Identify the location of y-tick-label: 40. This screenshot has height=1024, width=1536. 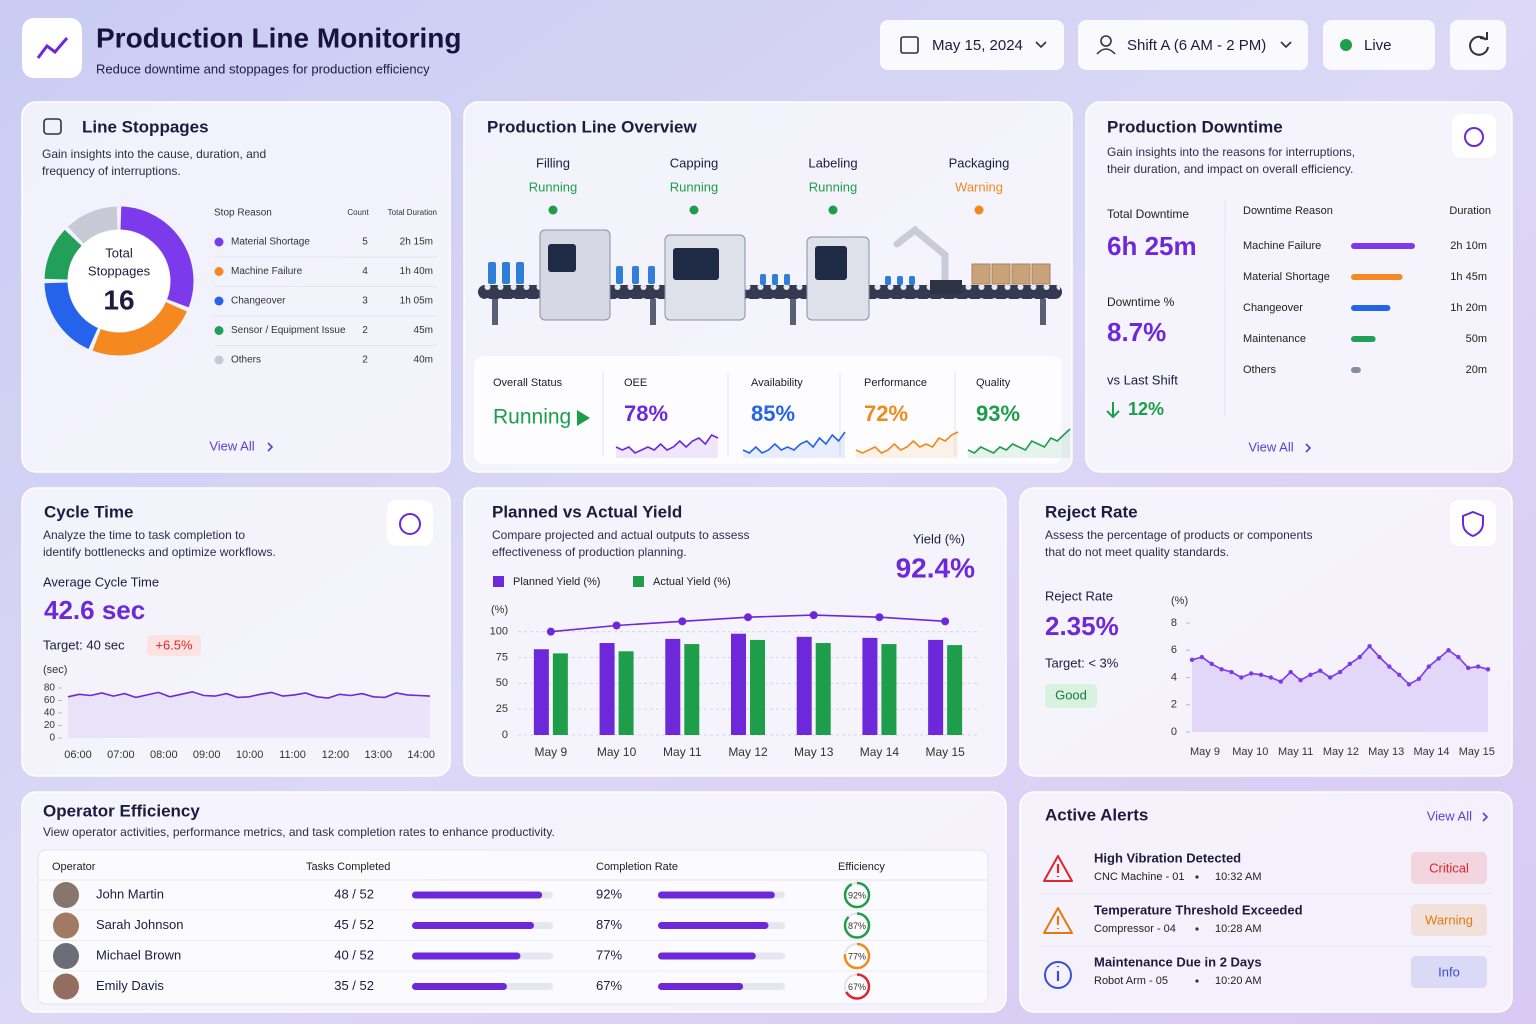
(50, 713).